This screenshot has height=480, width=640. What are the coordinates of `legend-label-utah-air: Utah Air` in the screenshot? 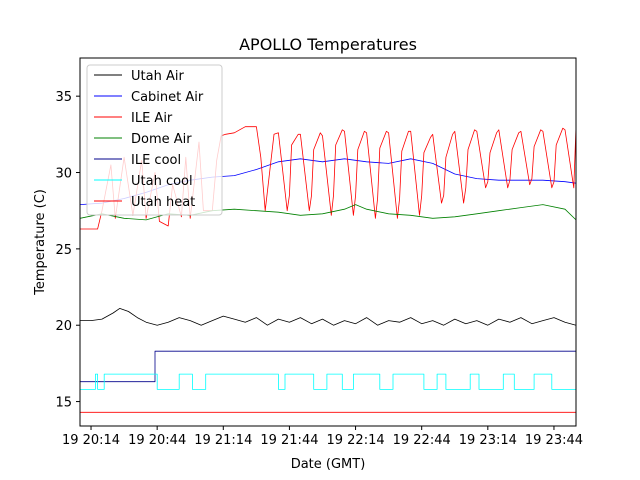 It's located at (157, 76).